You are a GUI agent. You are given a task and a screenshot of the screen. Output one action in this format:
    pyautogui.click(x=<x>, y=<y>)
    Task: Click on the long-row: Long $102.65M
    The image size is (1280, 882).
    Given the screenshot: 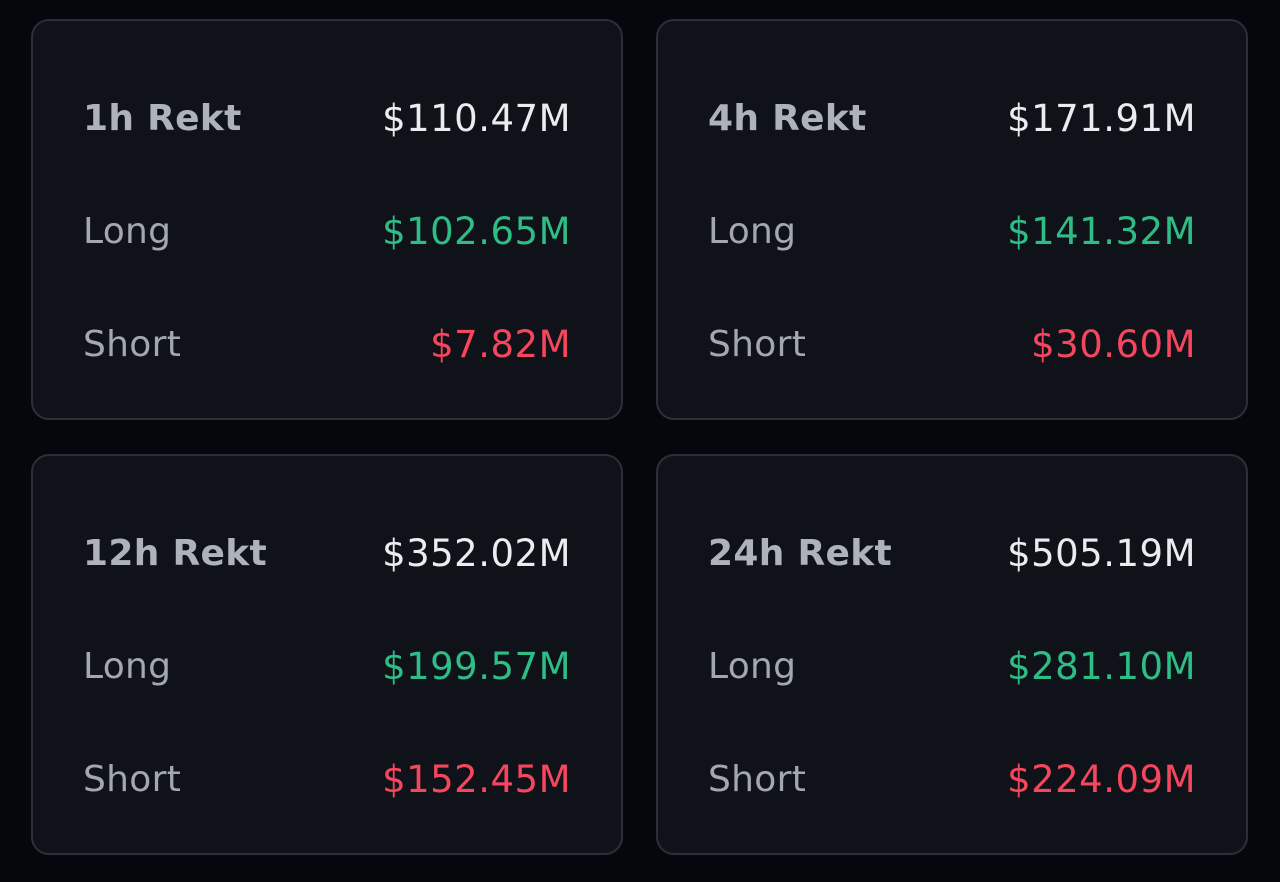 What is the action you would take?
    pyautogui.click(x=327, y=231)
    